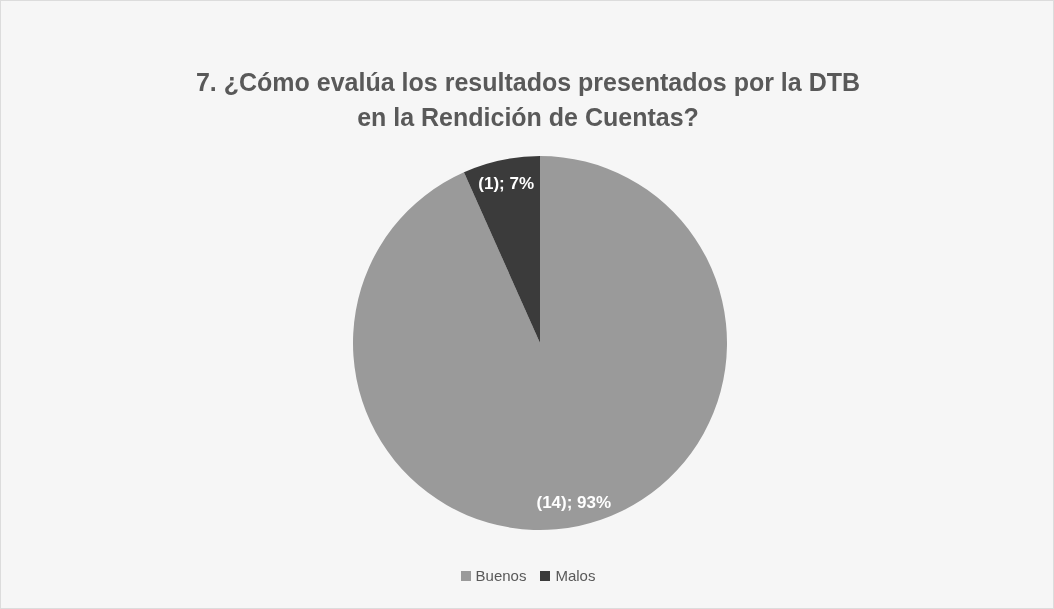 Image resolution: width=1054 pixels, height=609 pixels. Describe the element at coordinates (501, 249) in the screenshot. I see `pie-slice` at that location.